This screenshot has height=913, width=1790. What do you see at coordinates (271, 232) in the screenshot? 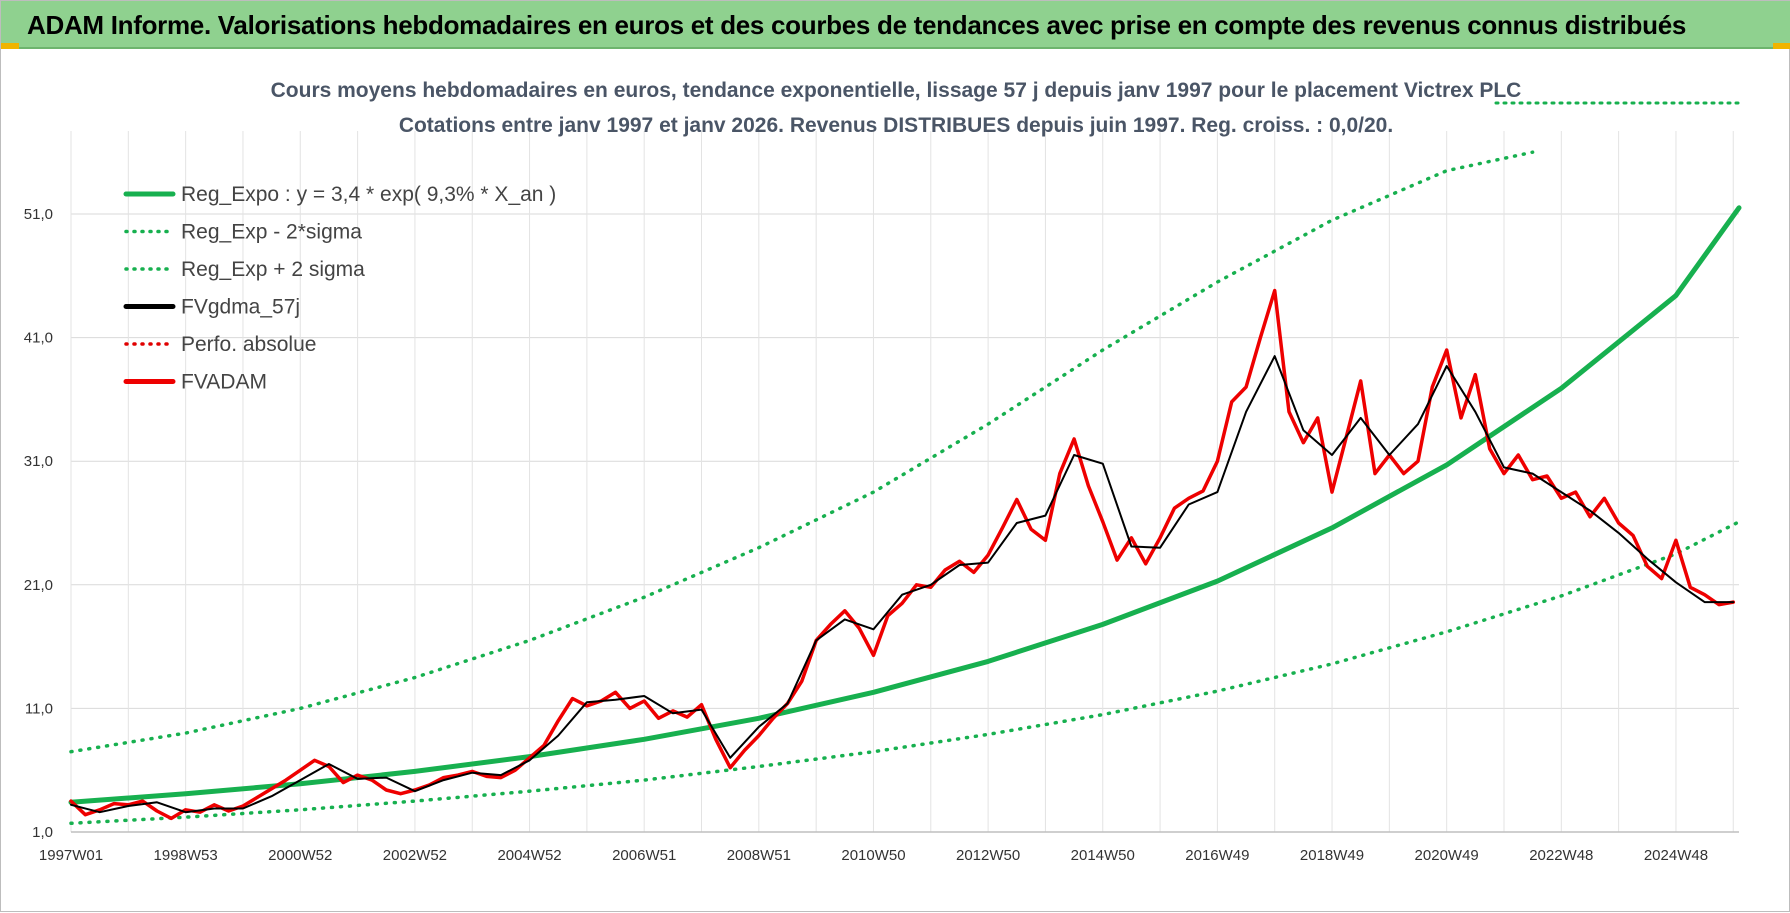
I see `legend-label: Reg_Exp - 2*sigma` at bounding box center [271, 232].